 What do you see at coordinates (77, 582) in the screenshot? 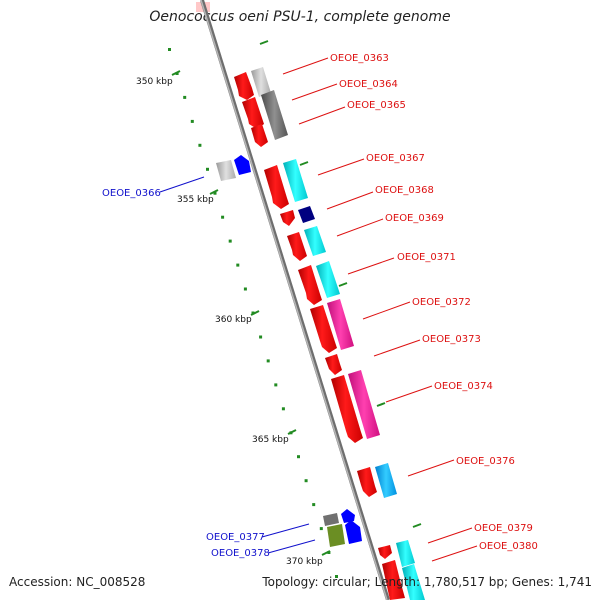
I see `accession-text: Accession: NC_008528` at bounding box center [77, 582].